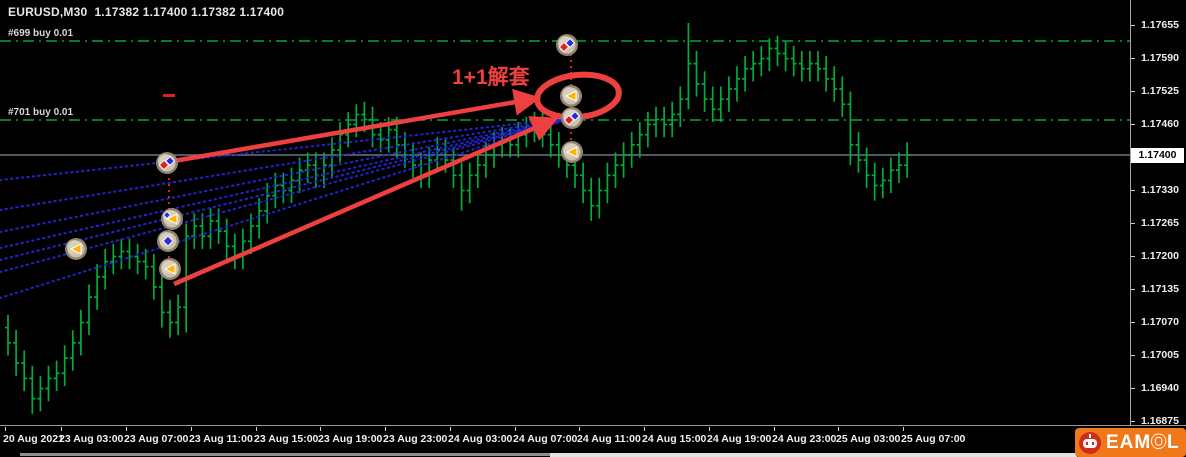 The image size is (1186, 457). Describe the element at coordinates (285, 454) in the screenshot. I see `window-bottom-strip-left` at that location.